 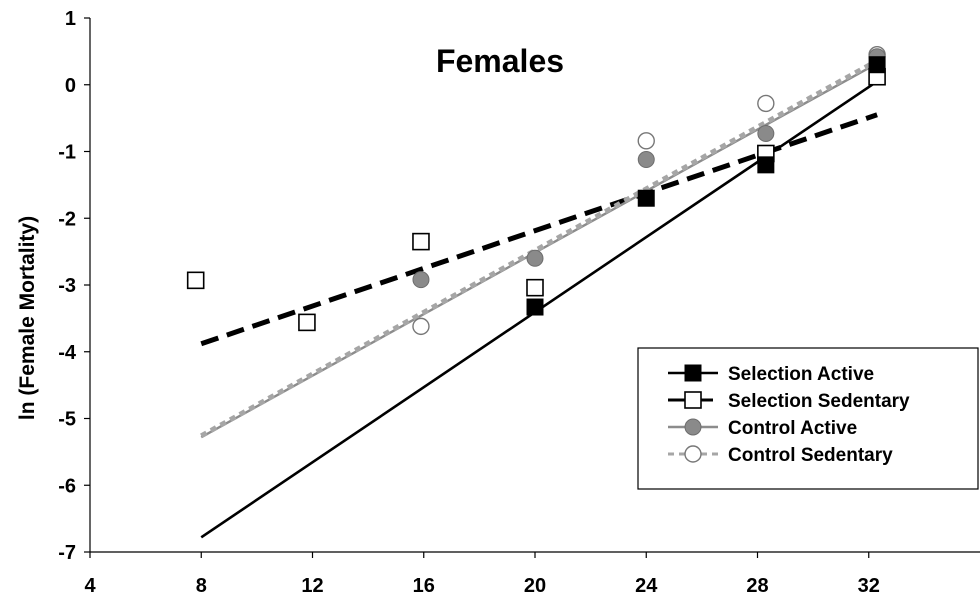 I want to click on y-tick-label: 1, so click(x=70, y=19).